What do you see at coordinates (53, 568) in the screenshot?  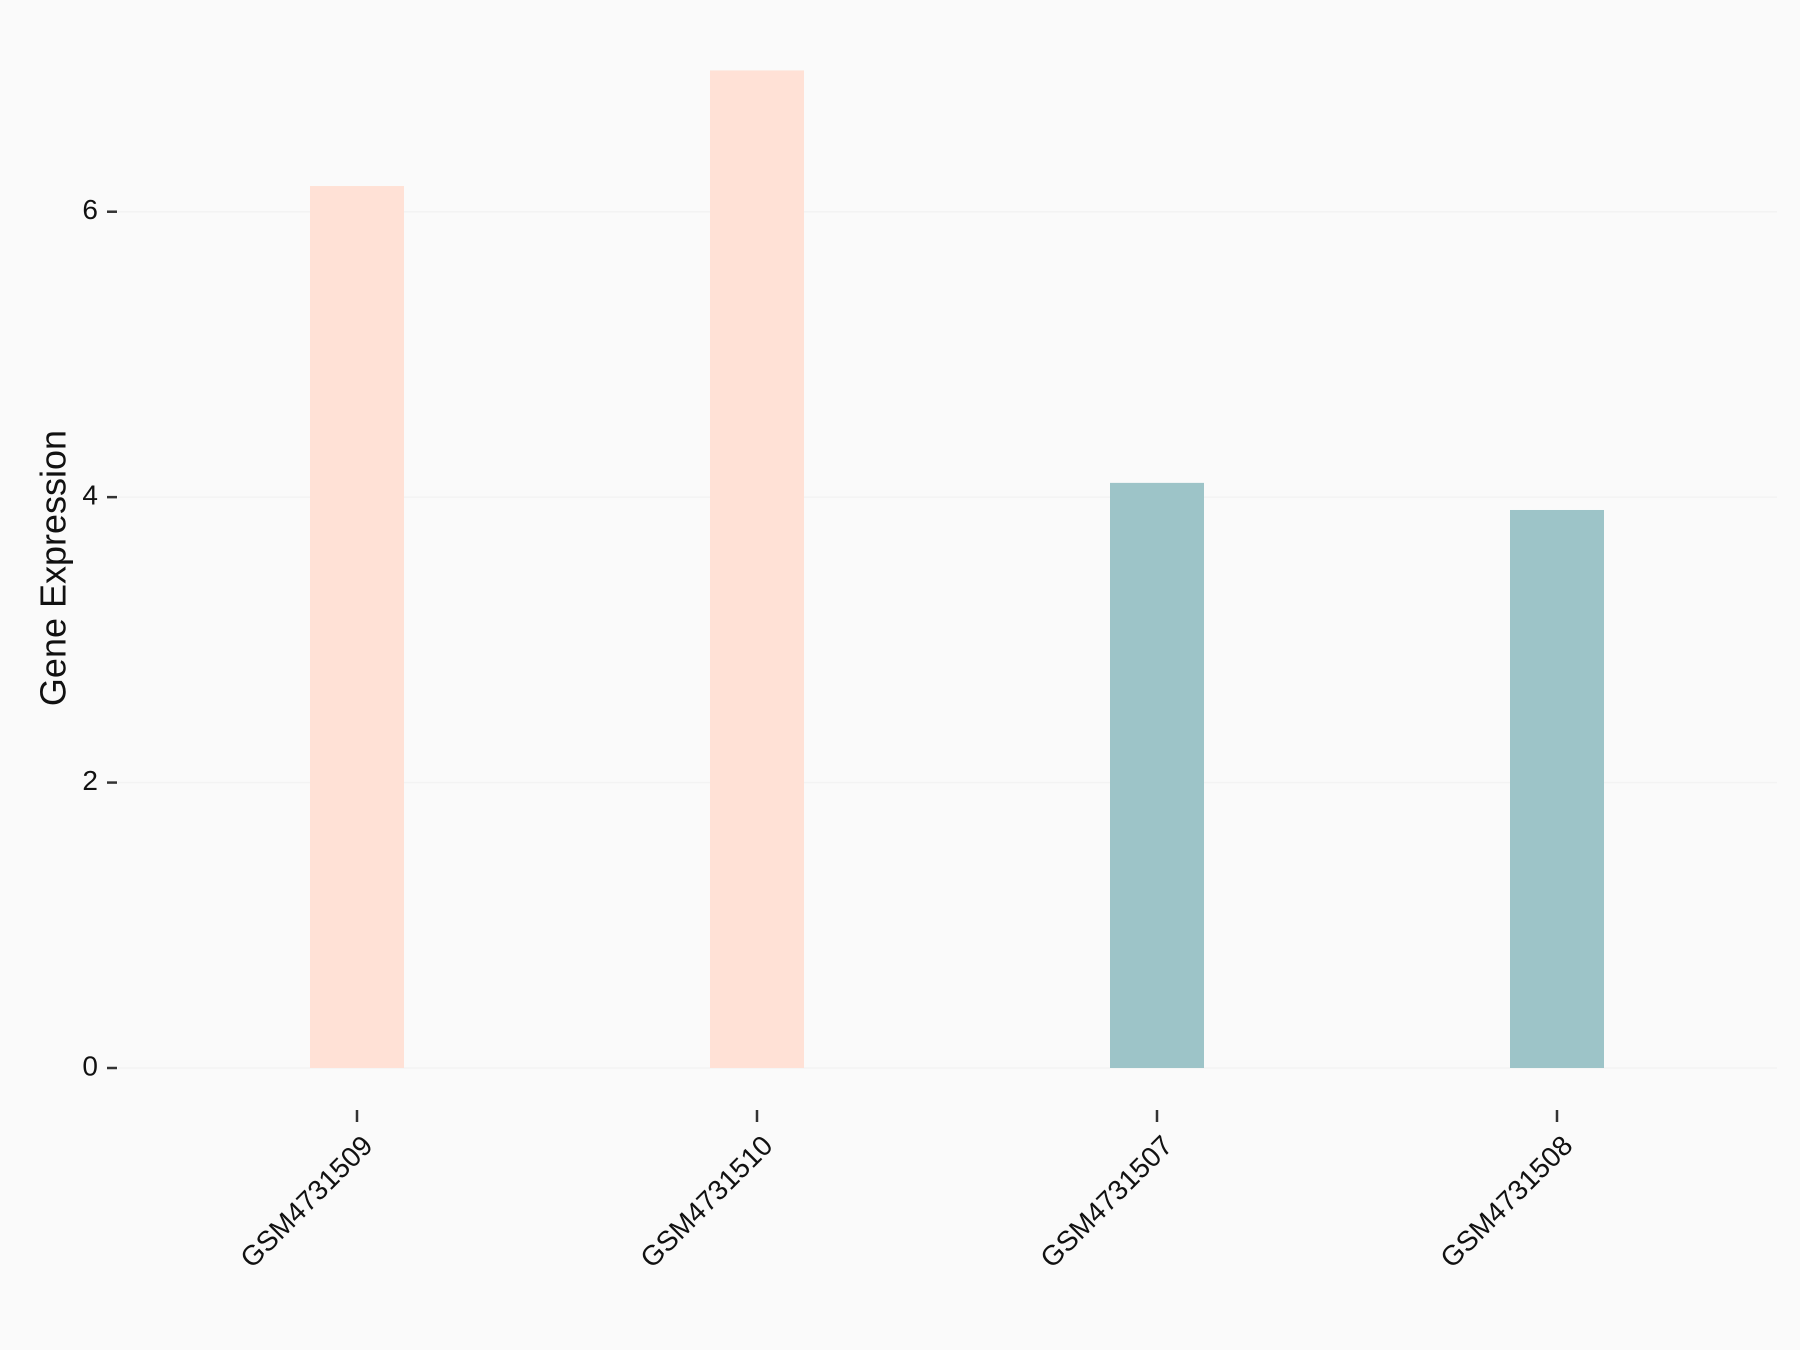 I see `y-axis-label: Gene Expression` at bounding box center [53, 568].